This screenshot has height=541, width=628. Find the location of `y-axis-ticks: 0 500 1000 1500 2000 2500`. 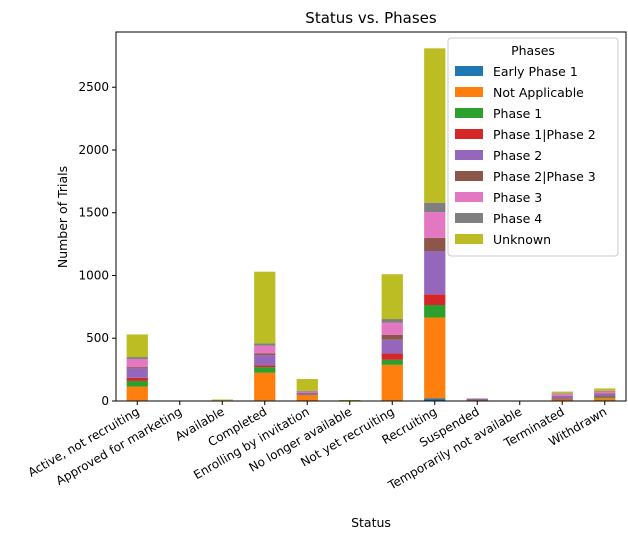

y-axis-ticks: 0 500 1000 1500 2000 2500 is located at coordinates (97, 244).